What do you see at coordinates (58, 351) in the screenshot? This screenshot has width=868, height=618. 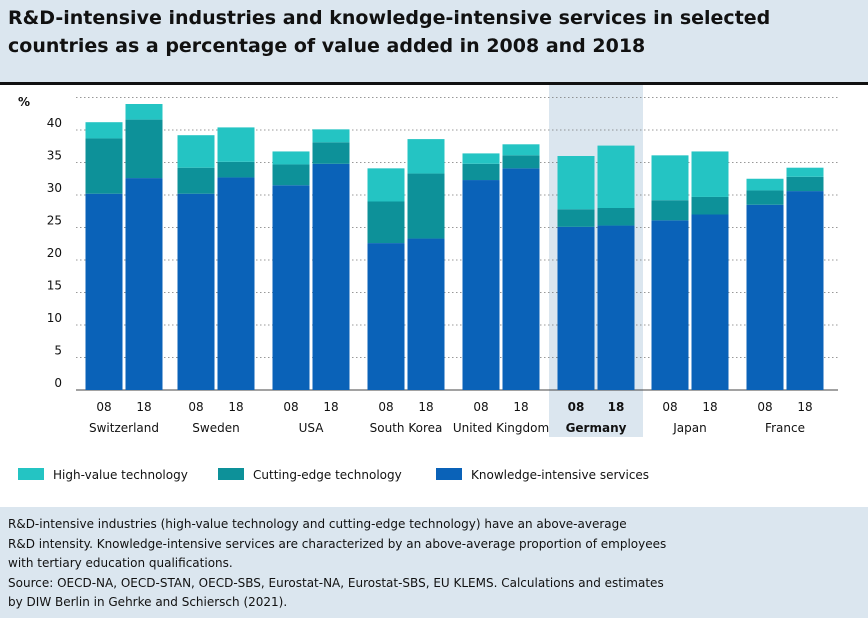 I see `y-tick-label: 5` at bounding box center [58, 351].